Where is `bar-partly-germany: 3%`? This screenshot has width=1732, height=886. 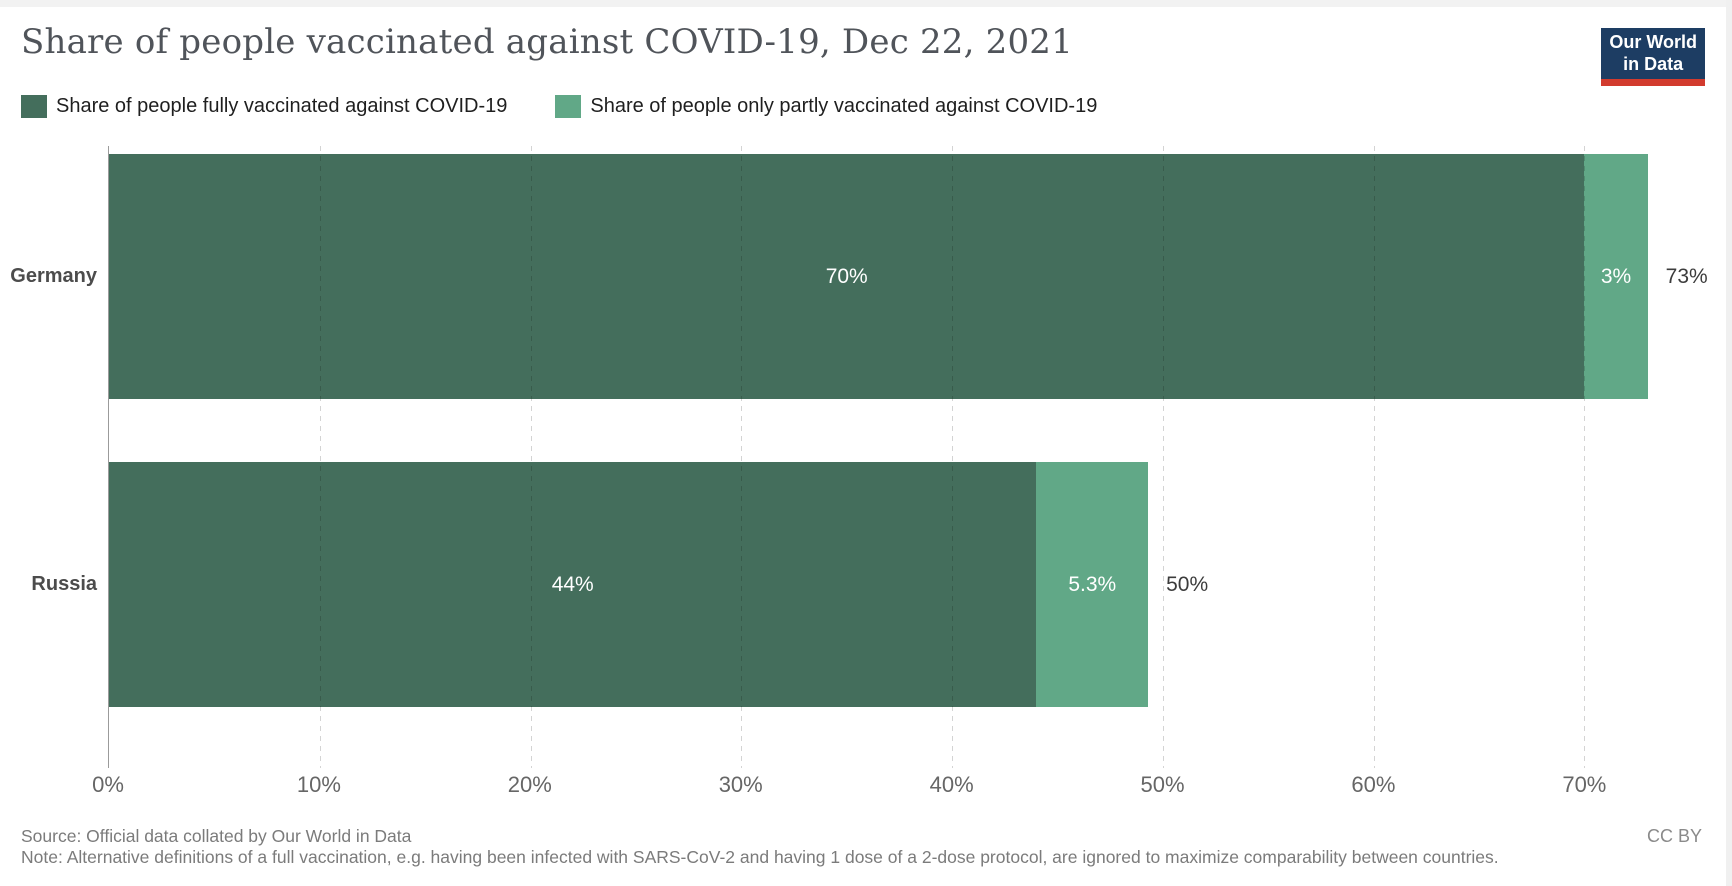
bar-partly-germany: 3% is located at coordinates (1616, 276).